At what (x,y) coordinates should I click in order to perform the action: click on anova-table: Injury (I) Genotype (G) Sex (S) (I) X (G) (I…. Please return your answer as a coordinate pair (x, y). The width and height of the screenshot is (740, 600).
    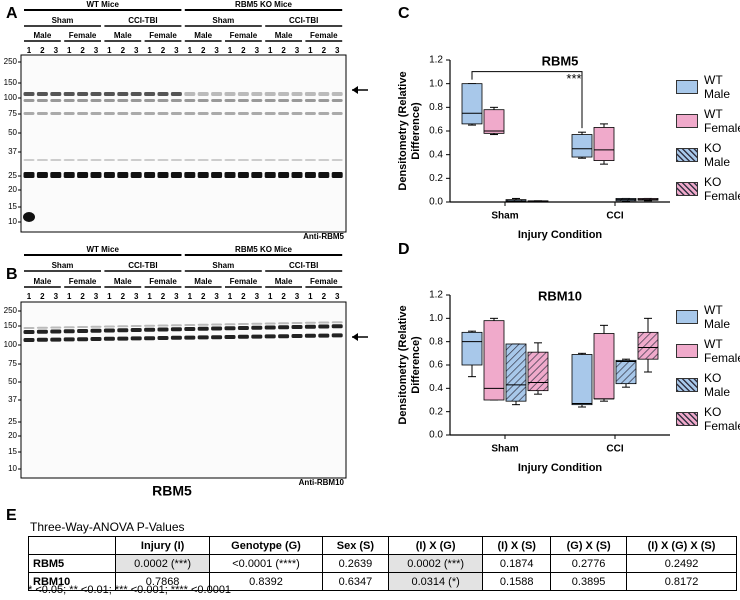
    Looking at the image, I should click on (382, 563).